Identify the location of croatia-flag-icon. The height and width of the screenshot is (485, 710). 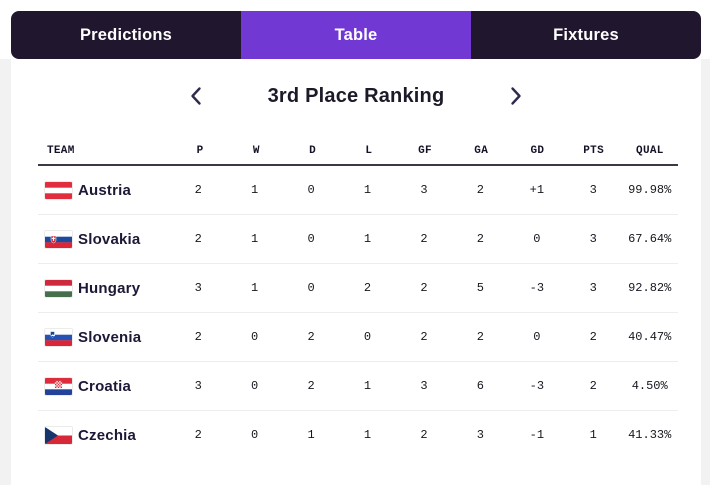
(58, 386).